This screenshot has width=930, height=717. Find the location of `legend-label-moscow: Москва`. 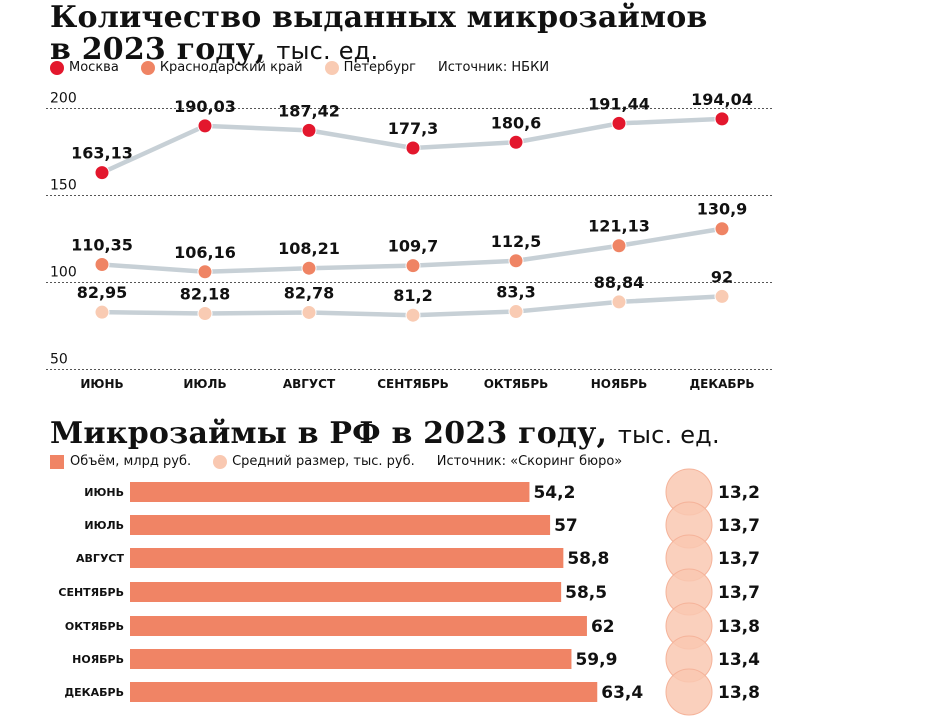

legend-label-moscow: Москва is located at coordinates (94, 67).